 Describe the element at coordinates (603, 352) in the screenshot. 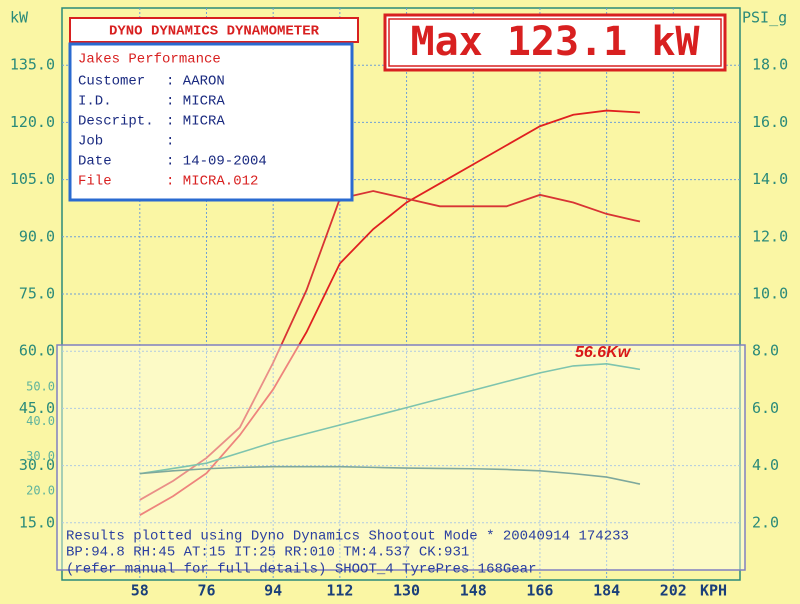

I see `overlay-annotation: 56.6Kw` at that location.